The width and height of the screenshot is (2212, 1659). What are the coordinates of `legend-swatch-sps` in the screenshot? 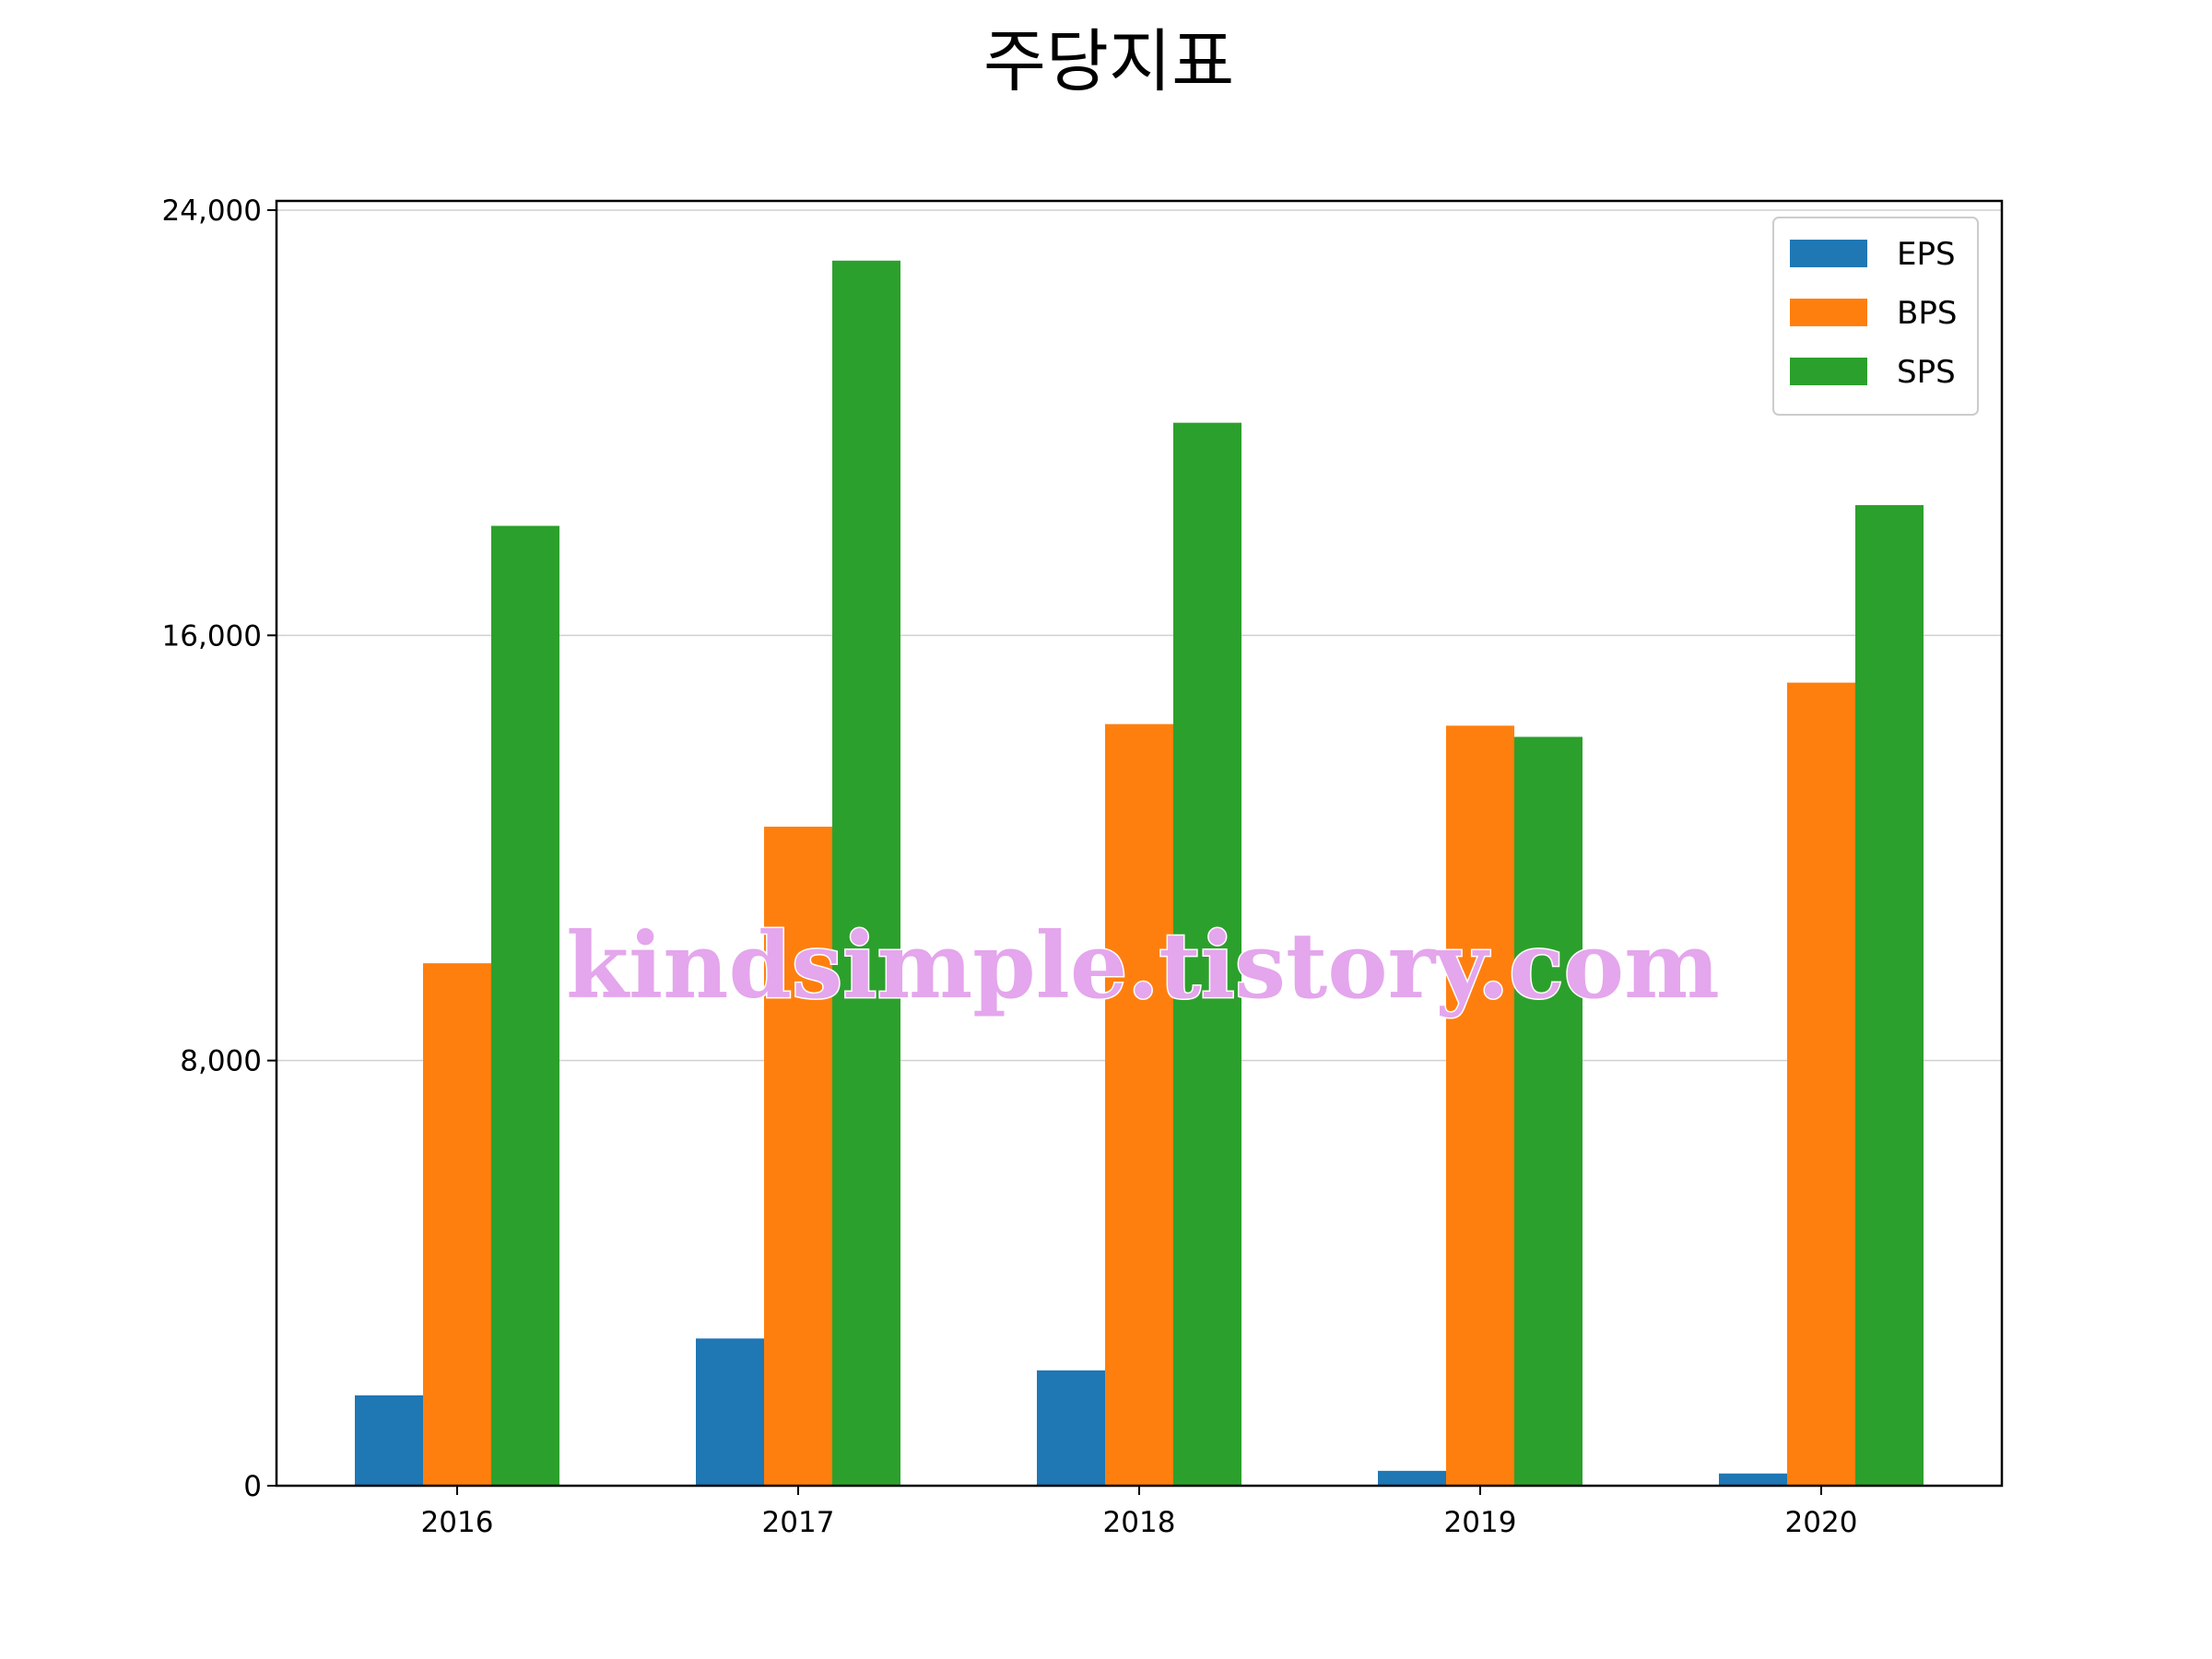 It's located at (1828, 371).